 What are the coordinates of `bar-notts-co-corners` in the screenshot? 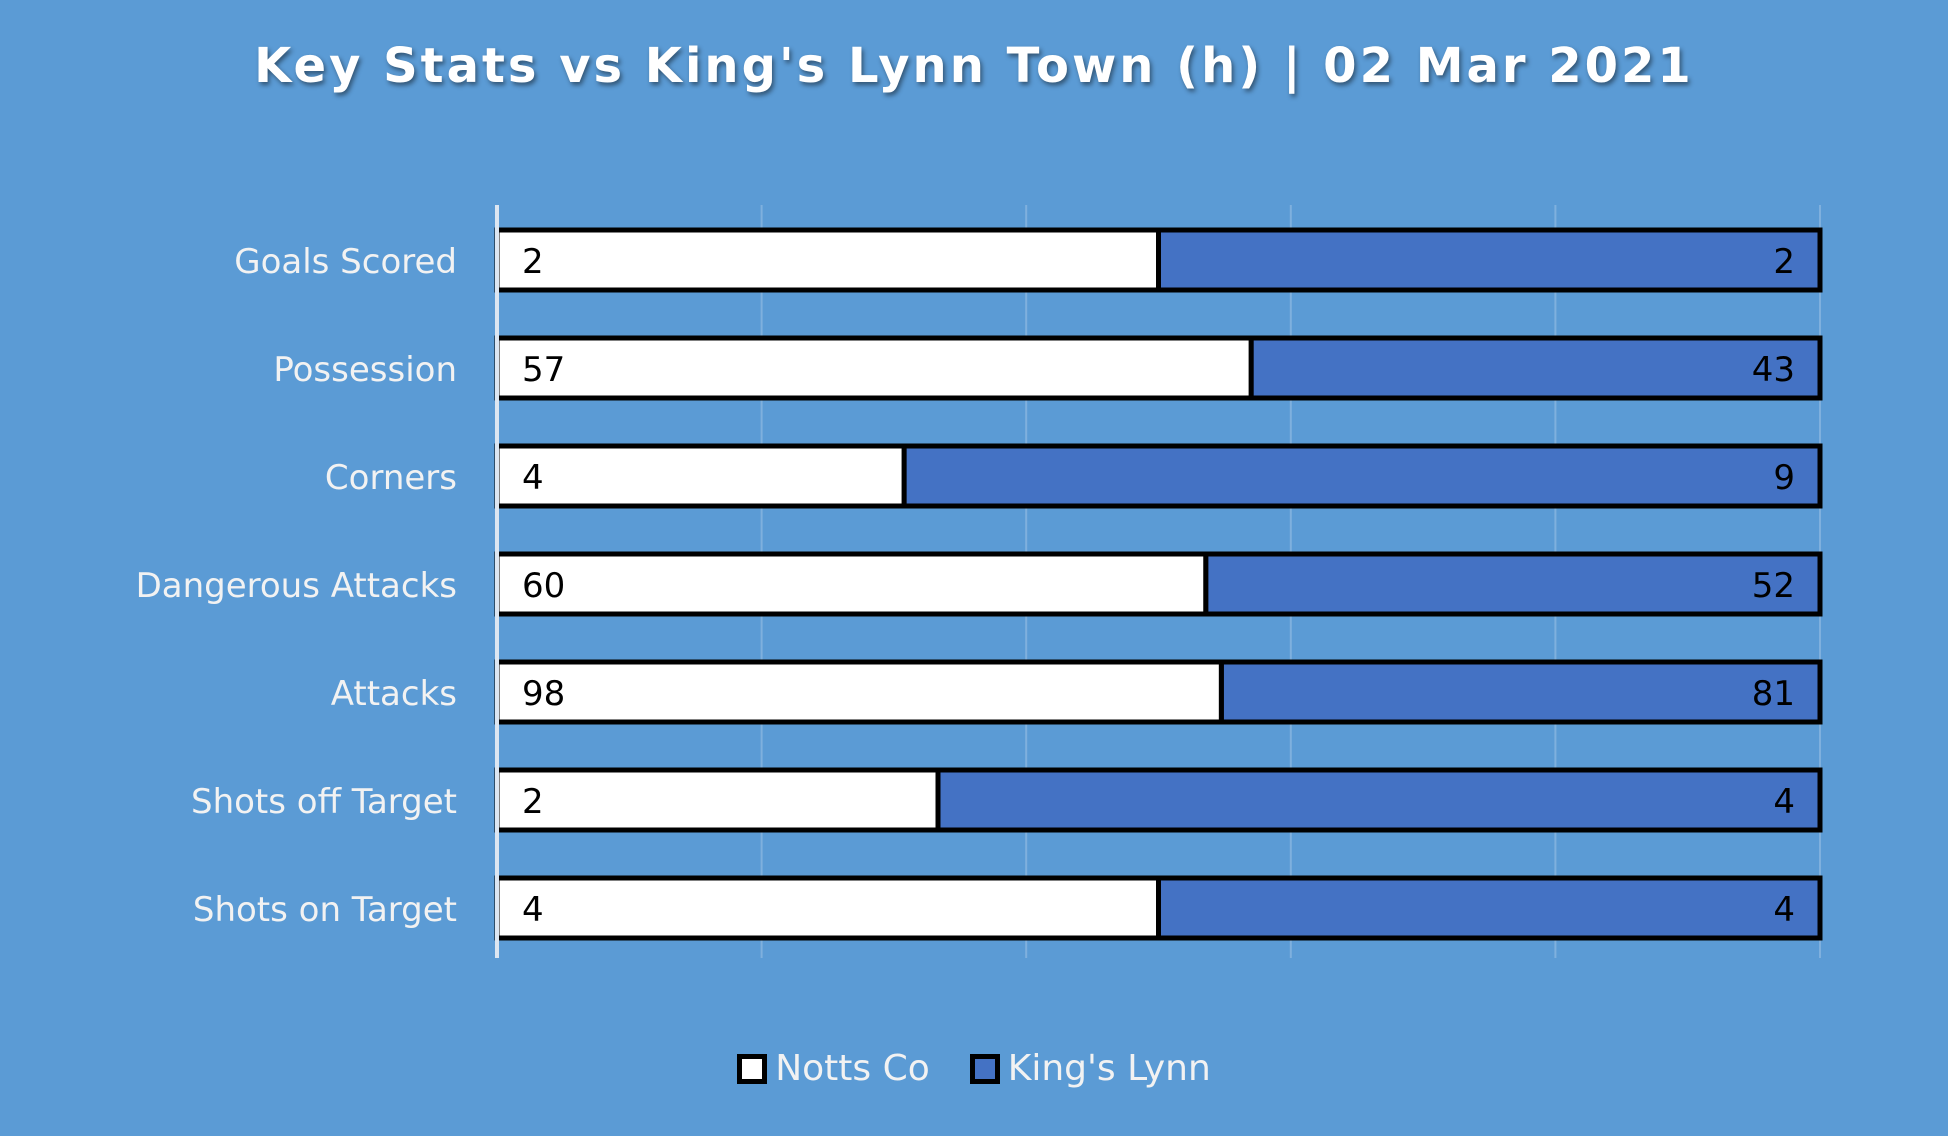 It's located at (700, 476).